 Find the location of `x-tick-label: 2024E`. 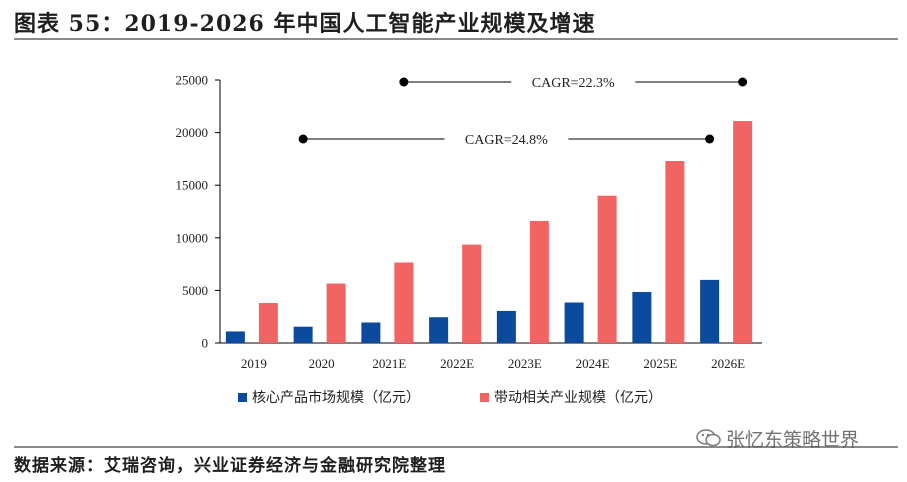

x-tick-label: 2024E is located at coordinates (593, 363).